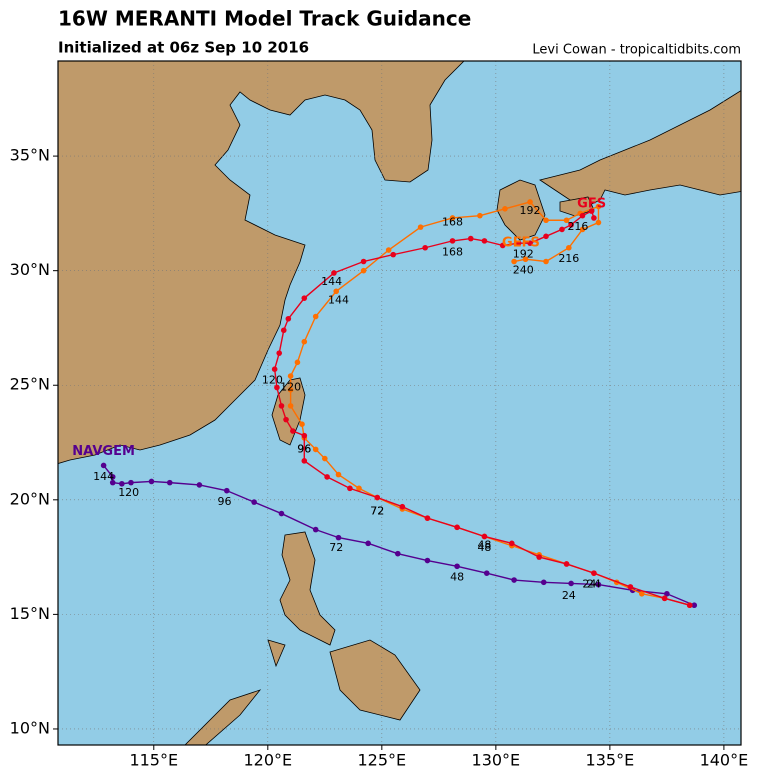 Image resolution: width=768 pixels, height=768 pixels. I want to click on y-tick-label: 35°N, so click(30, 155).